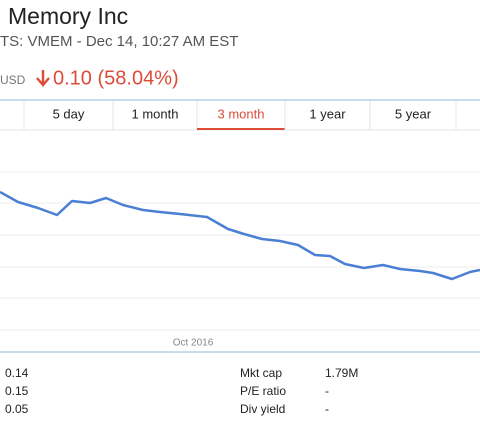  Describe the element at coordinates (413, 113) in the screenshot. I see `tab: 5 year` at that location.